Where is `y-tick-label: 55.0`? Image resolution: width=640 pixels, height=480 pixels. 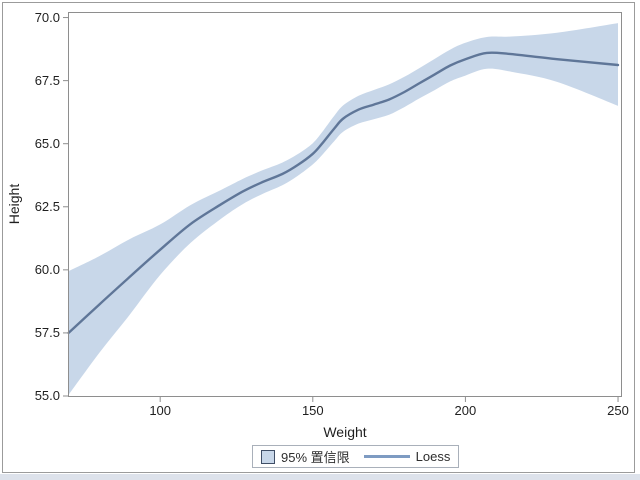
y-tick-label: 55.0 is located at coordinates (47, 395).